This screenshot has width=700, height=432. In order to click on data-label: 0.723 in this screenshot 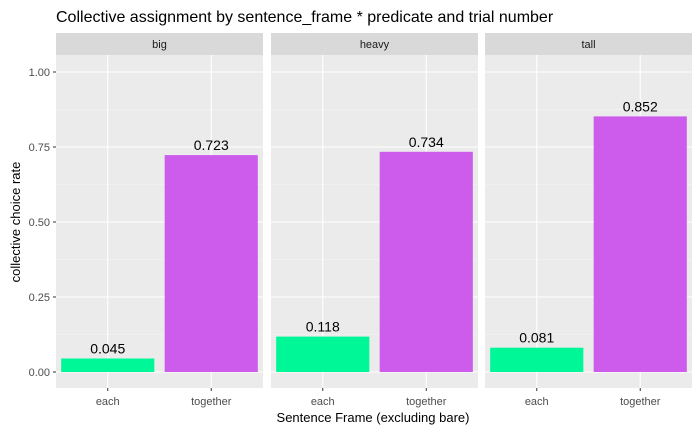, I will do `click(211, 145)`.